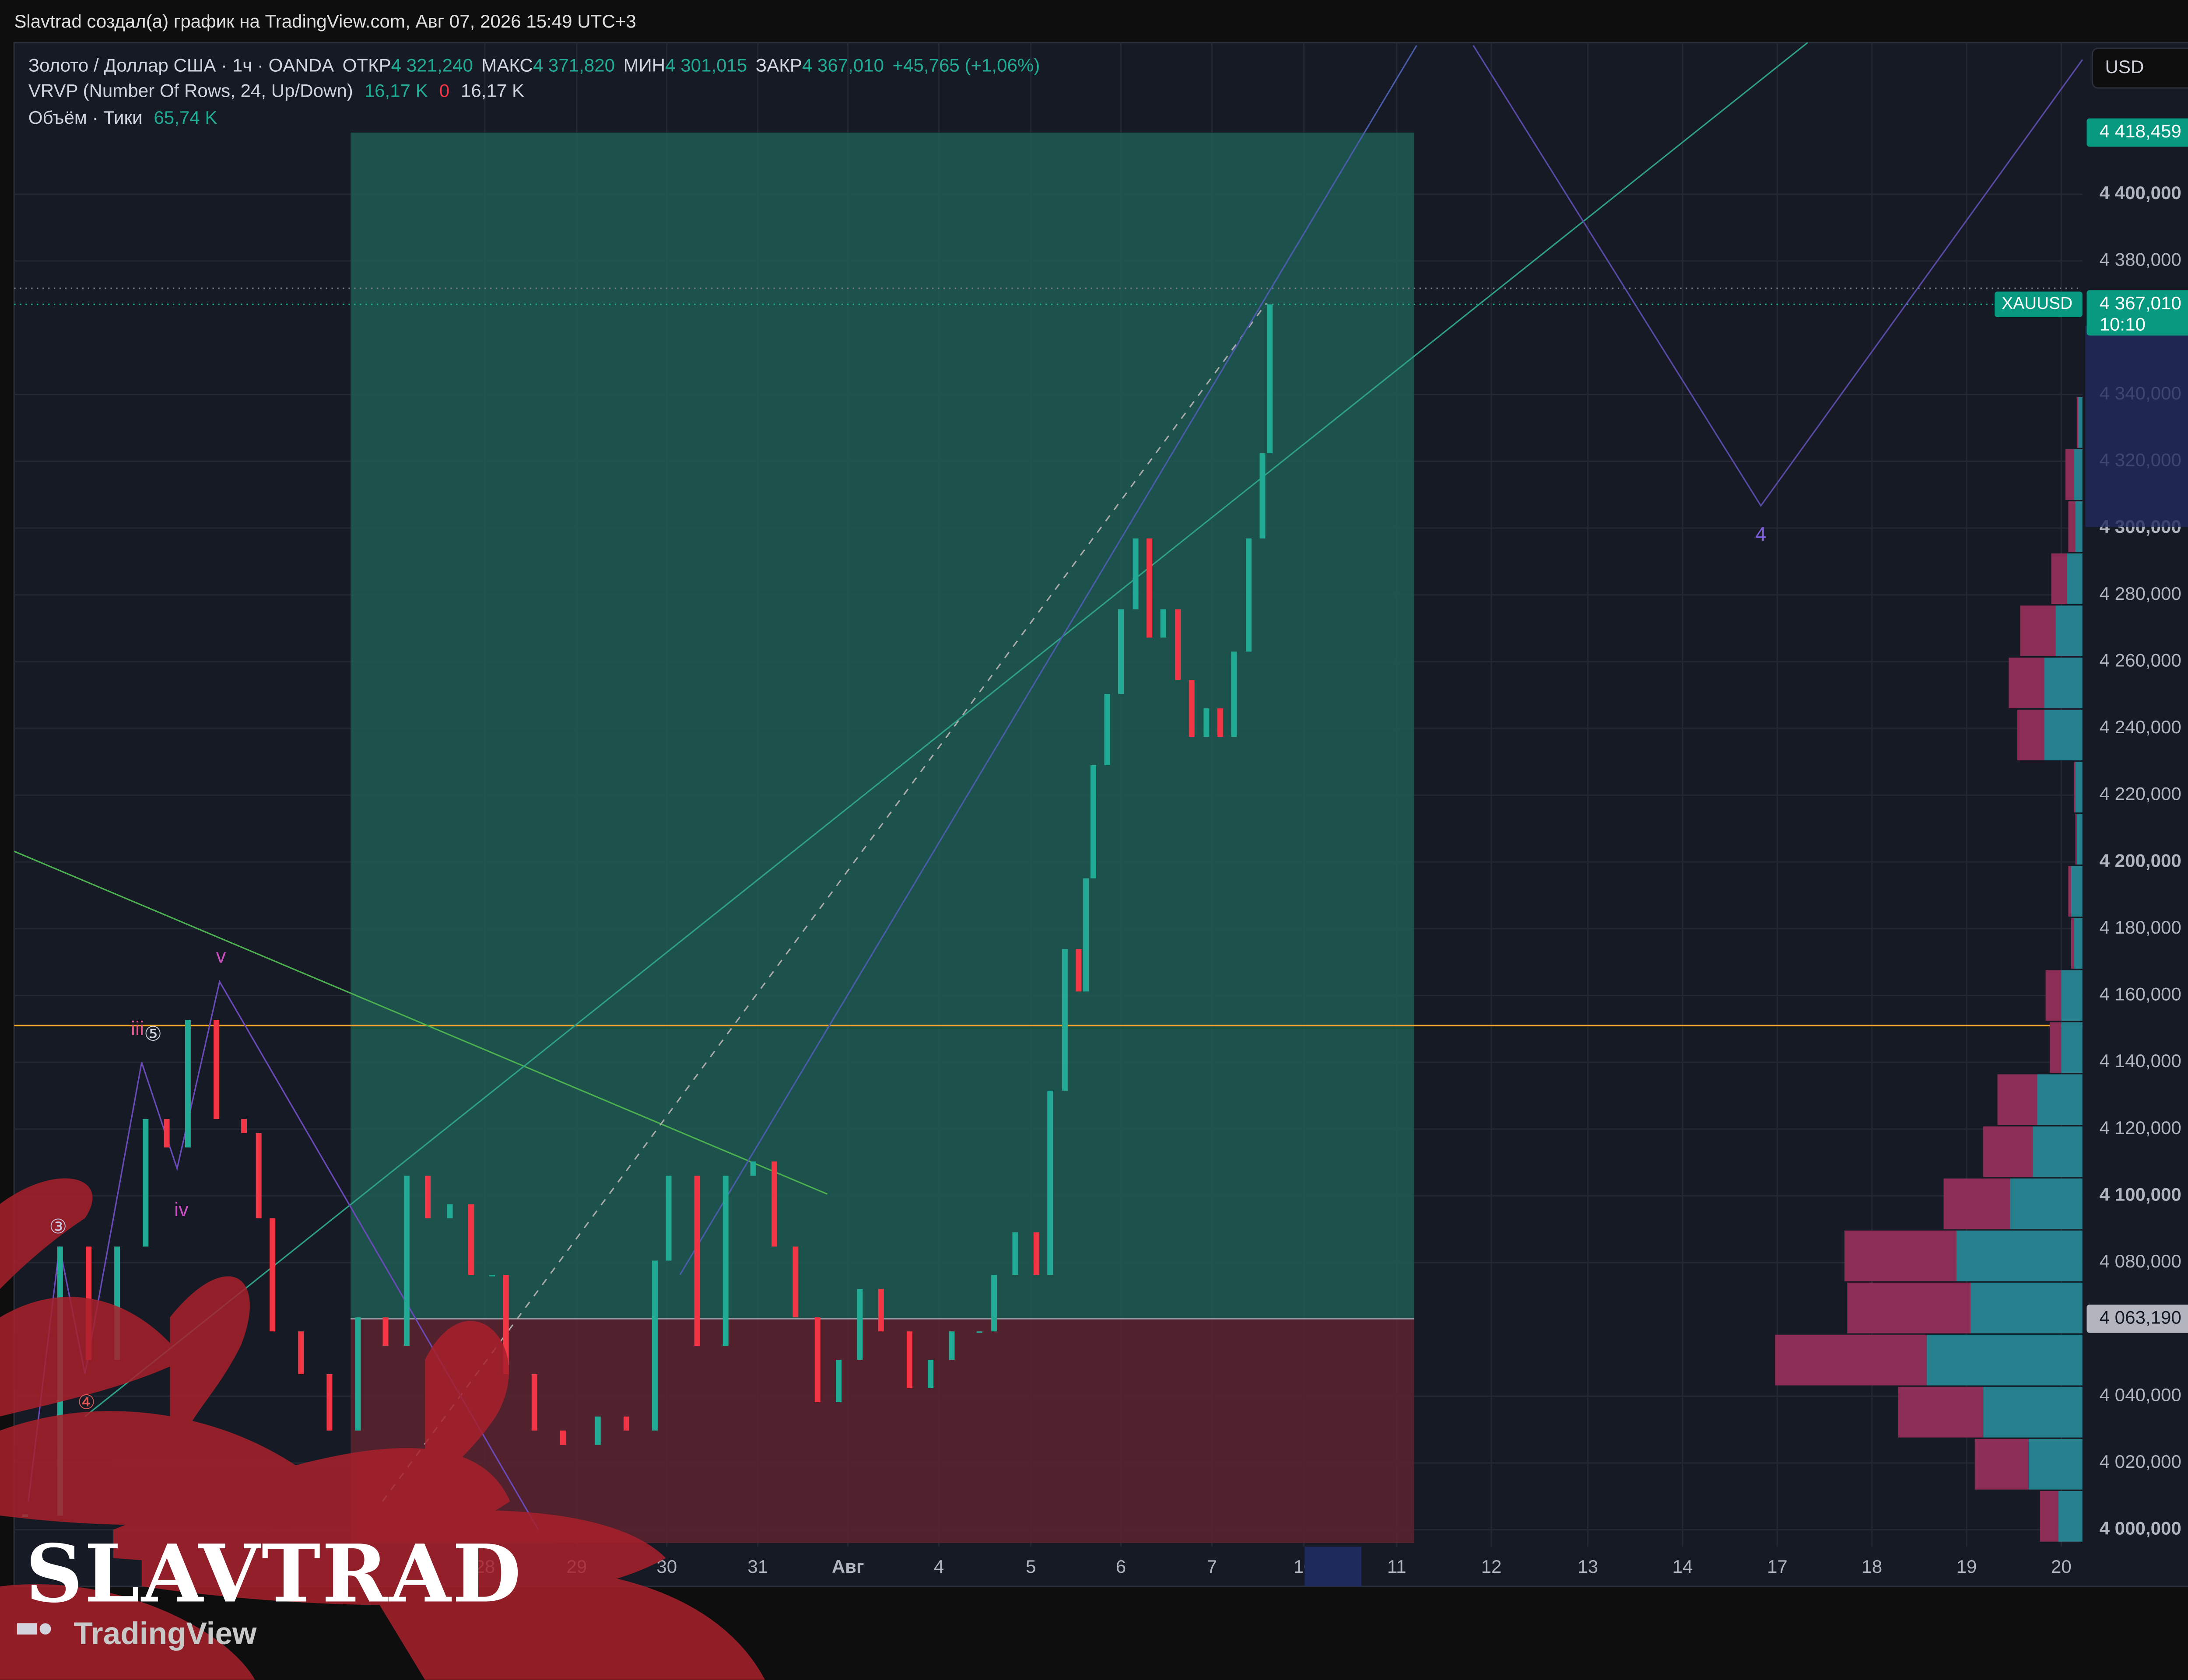 Image resolution: width=2188 pixels, height=1680 pixels. What do you see at coordinates (2140, 1528) in the screenshot?
I see `y-tick-label: 4 000,000` at bounding box center [2140, 1528].